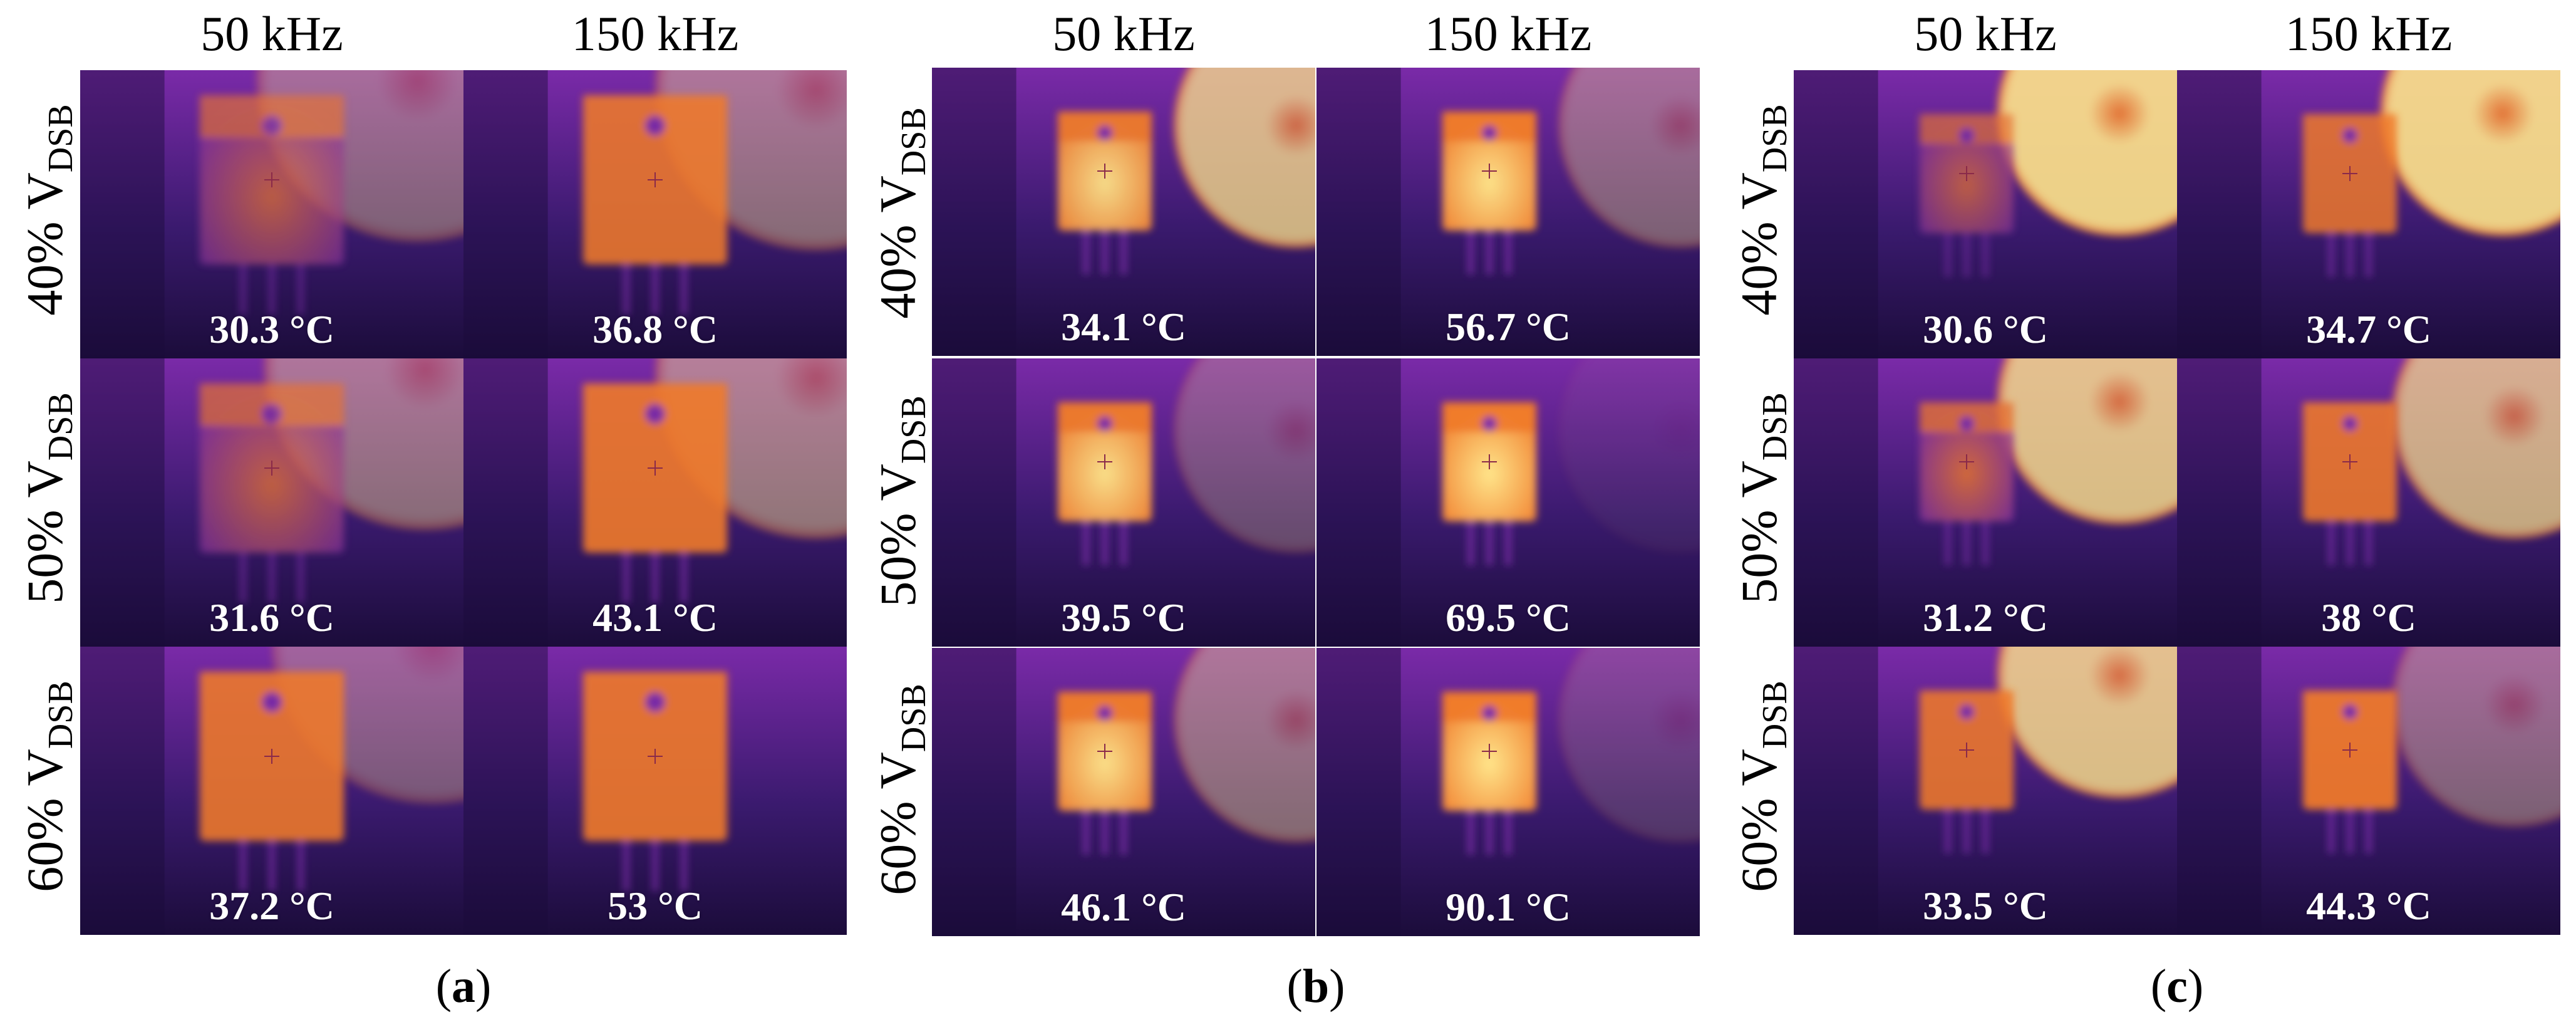  Describe the element at coordinates (2368, 618) in the screenshot. I see `temperature-readout: 38 °C` at that location.